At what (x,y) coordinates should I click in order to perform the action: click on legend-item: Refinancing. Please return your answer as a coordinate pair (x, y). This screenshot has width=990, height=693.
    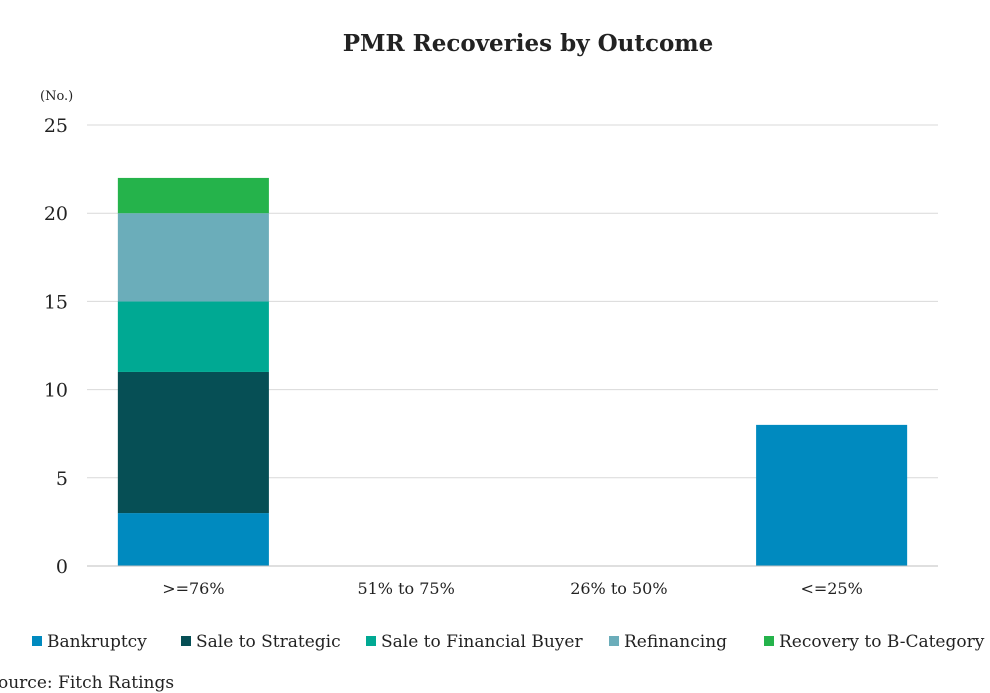
    Looking at the image, I should click on (668, 642).